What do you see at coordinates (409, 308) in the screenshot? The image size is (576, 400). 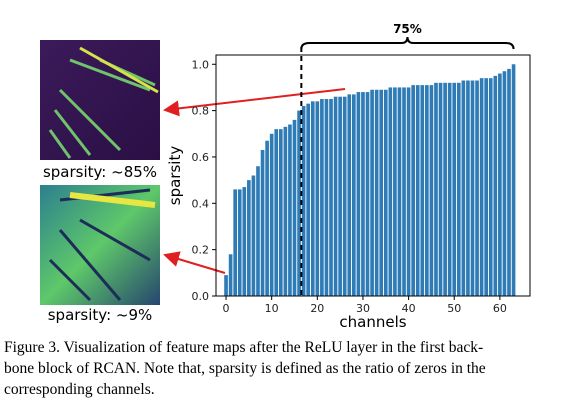 I see `x-tick-label: 40` at bounding box center [409, 308].